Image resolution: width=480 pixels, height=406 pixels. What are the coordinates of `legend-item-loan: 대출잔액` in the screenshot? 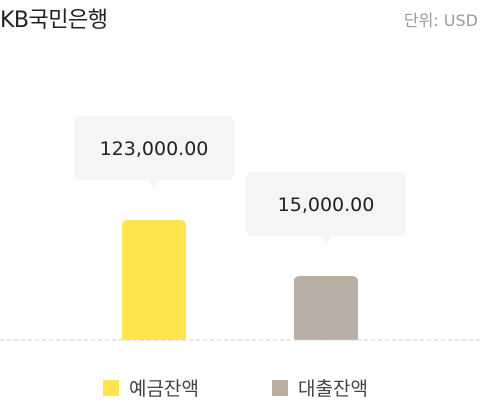 It's located at (320, 387).